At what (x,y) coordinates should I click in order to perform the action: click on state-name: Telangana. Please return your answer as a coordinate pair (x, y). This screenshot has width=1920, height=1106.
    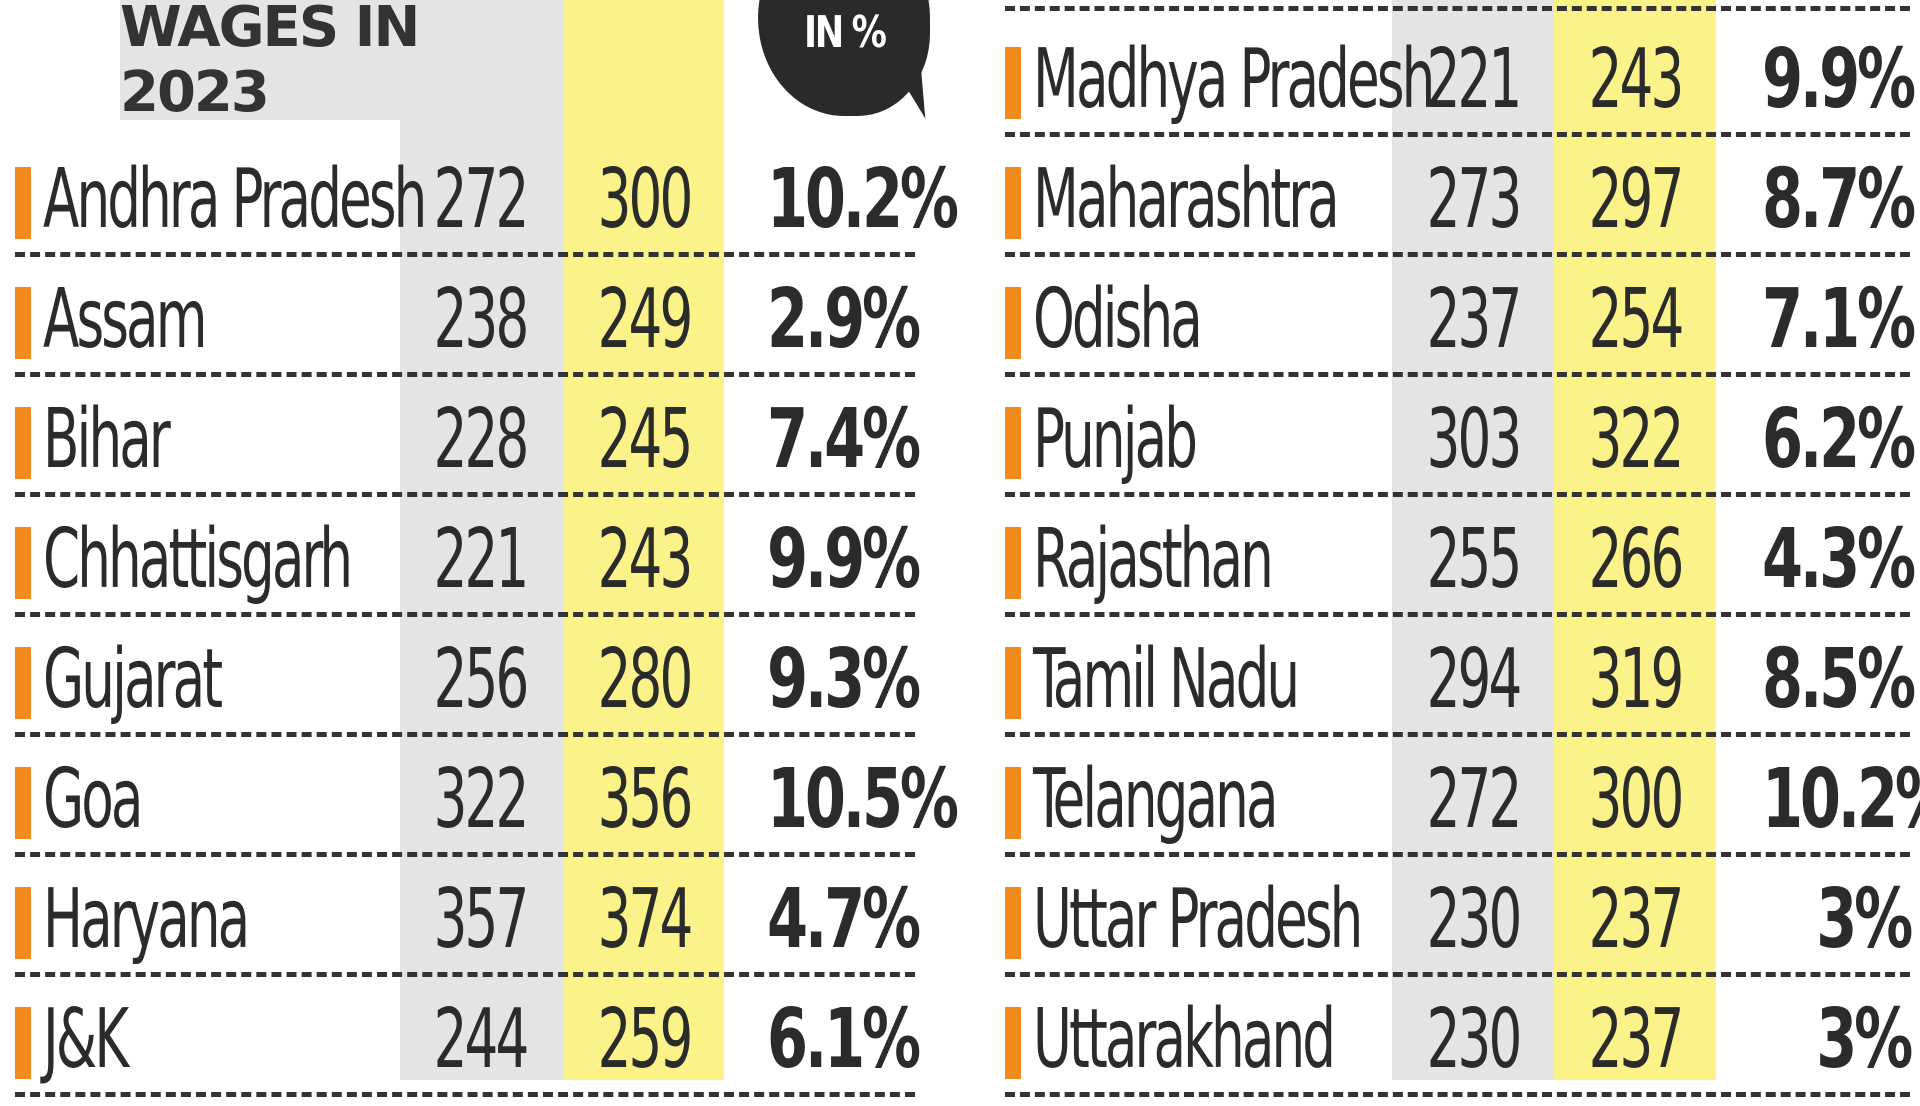
    Looking at the image, I should click on (1156, 799).